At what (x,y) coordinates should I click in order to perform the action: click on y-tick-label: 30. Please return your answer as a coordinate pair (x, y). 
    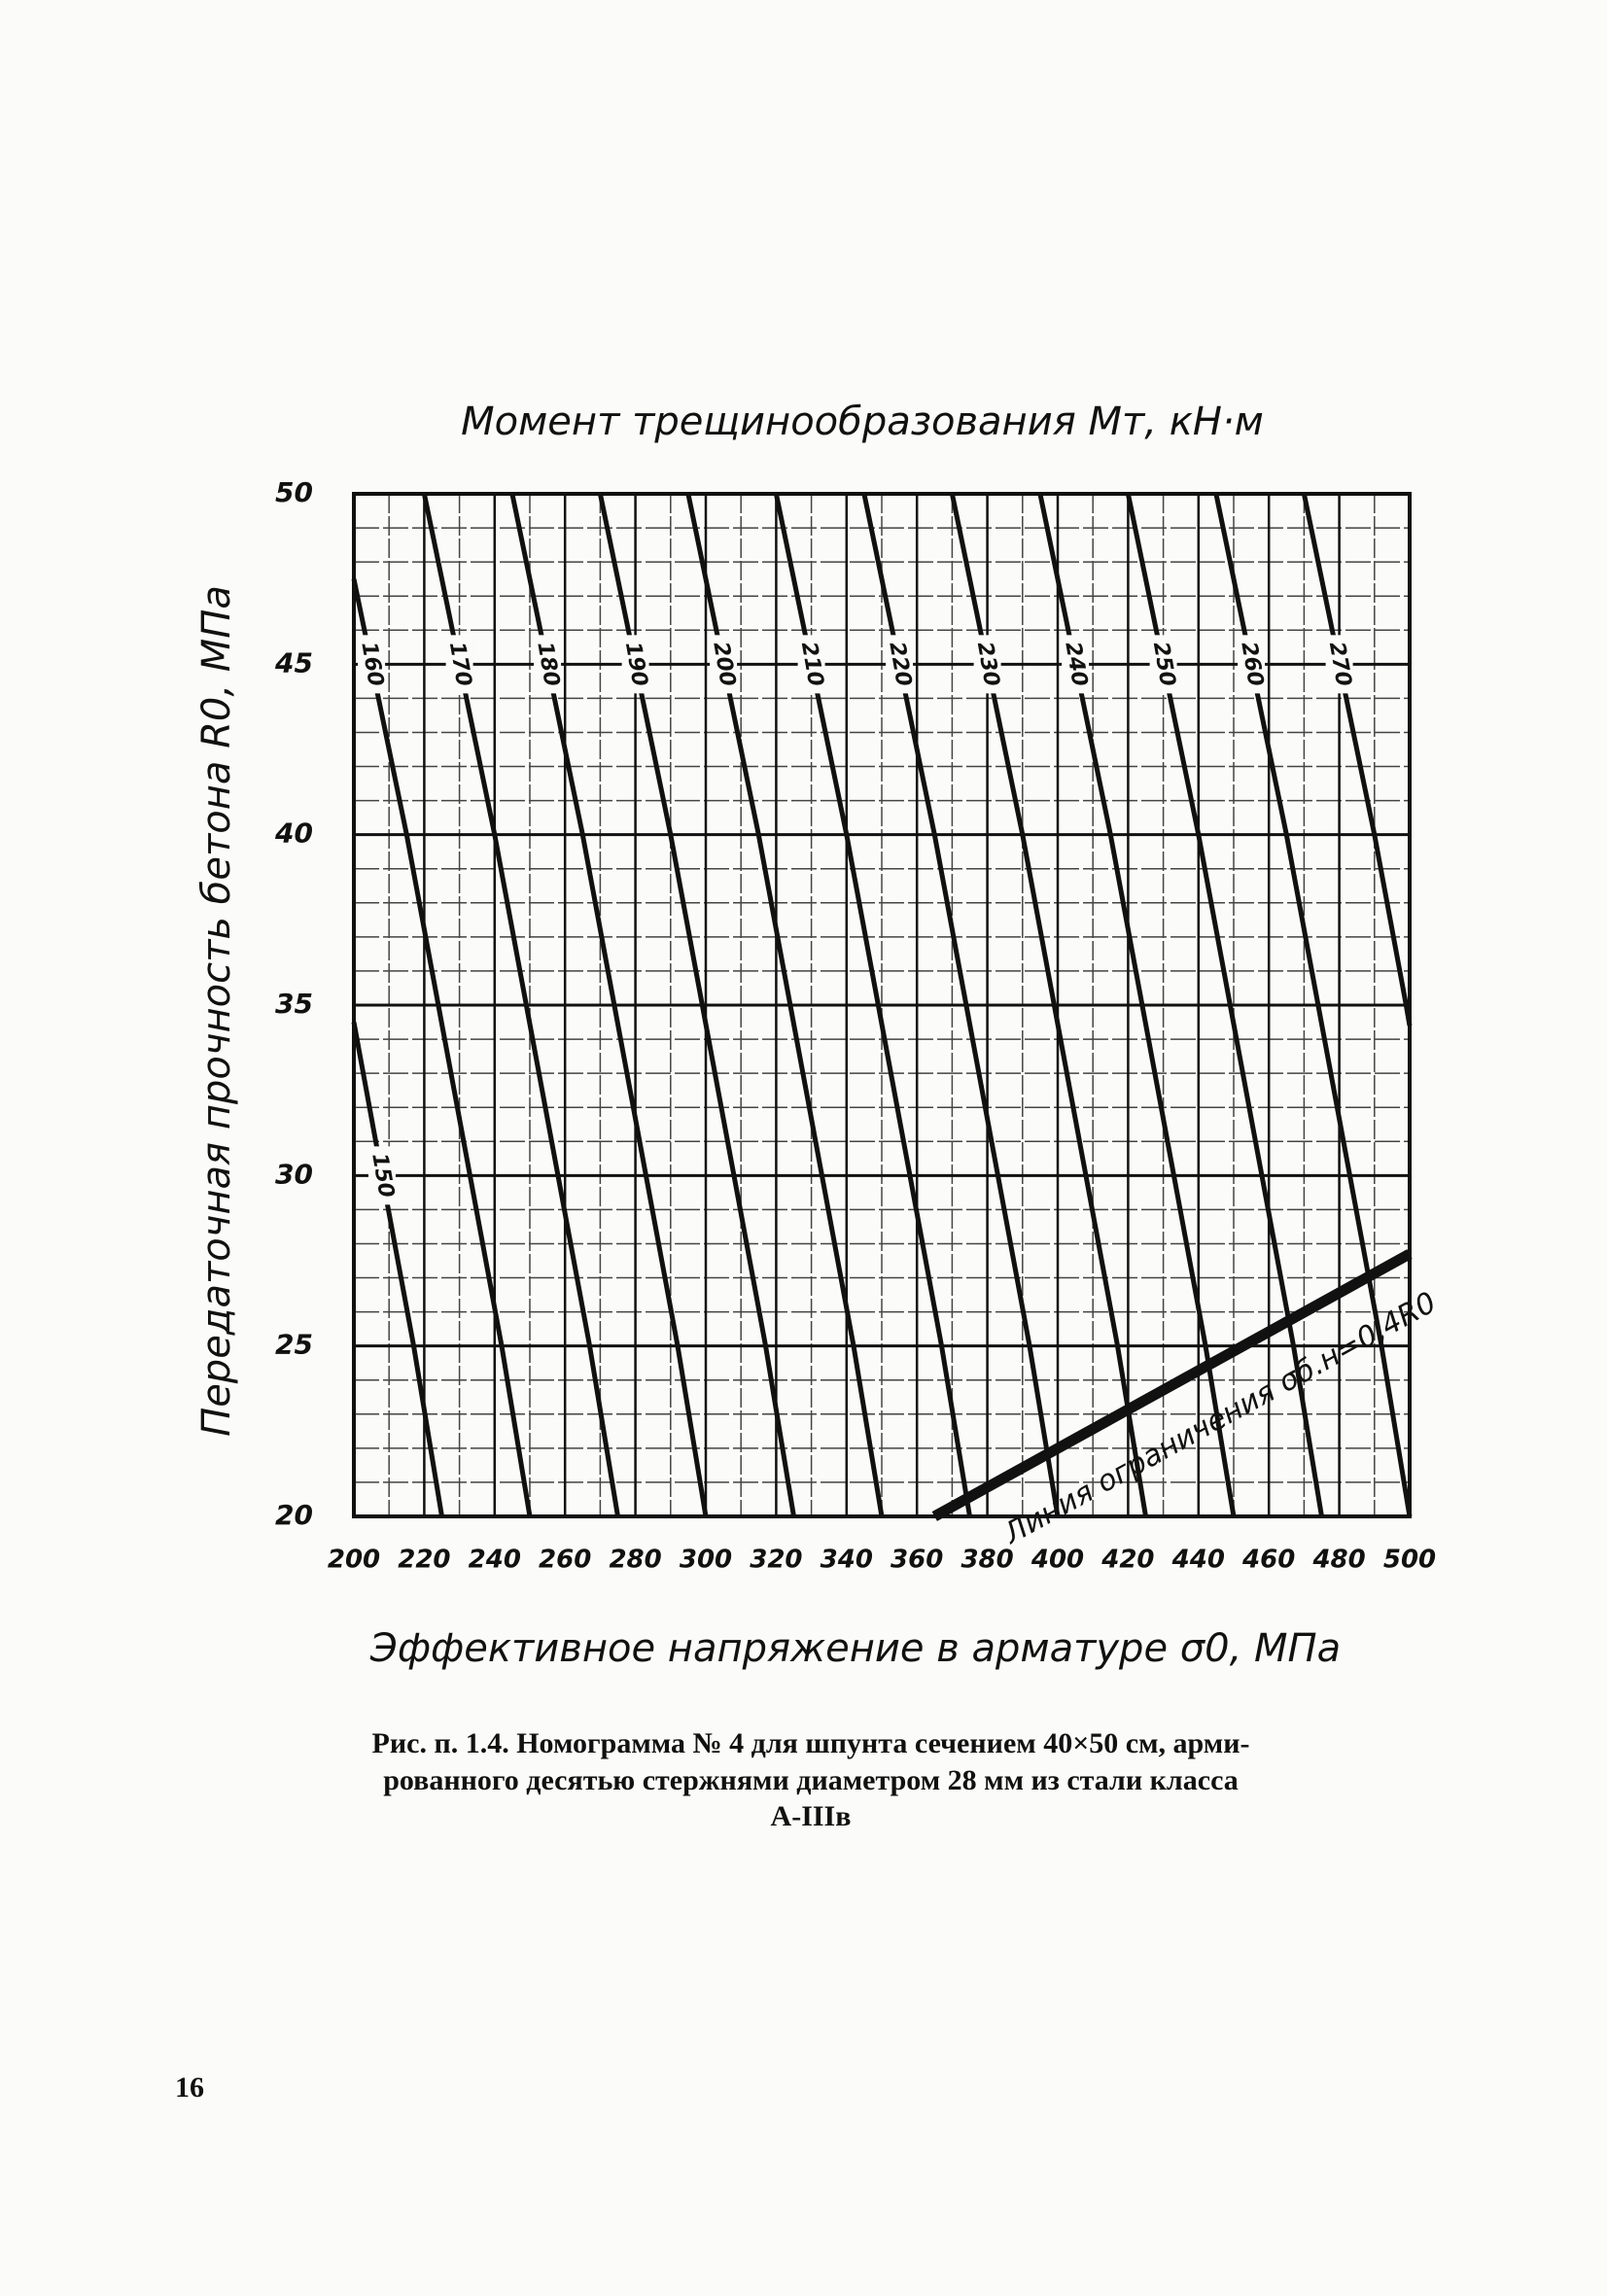
    Looking at the image, I should click on (294, 1174).